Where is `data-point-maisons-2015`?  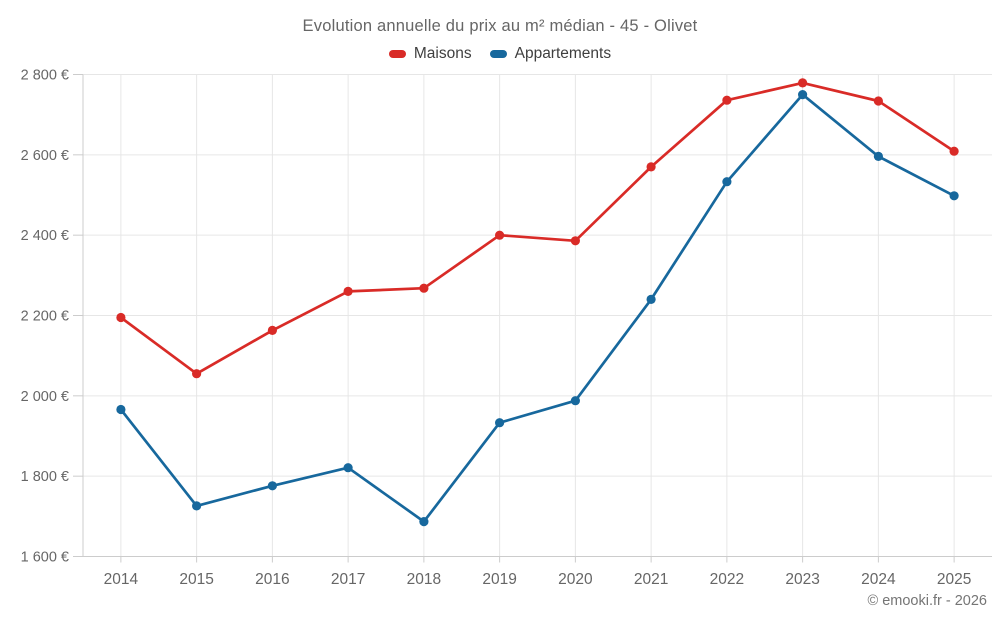 data-point-maisons-2015 is located at coordinates (197, 374).